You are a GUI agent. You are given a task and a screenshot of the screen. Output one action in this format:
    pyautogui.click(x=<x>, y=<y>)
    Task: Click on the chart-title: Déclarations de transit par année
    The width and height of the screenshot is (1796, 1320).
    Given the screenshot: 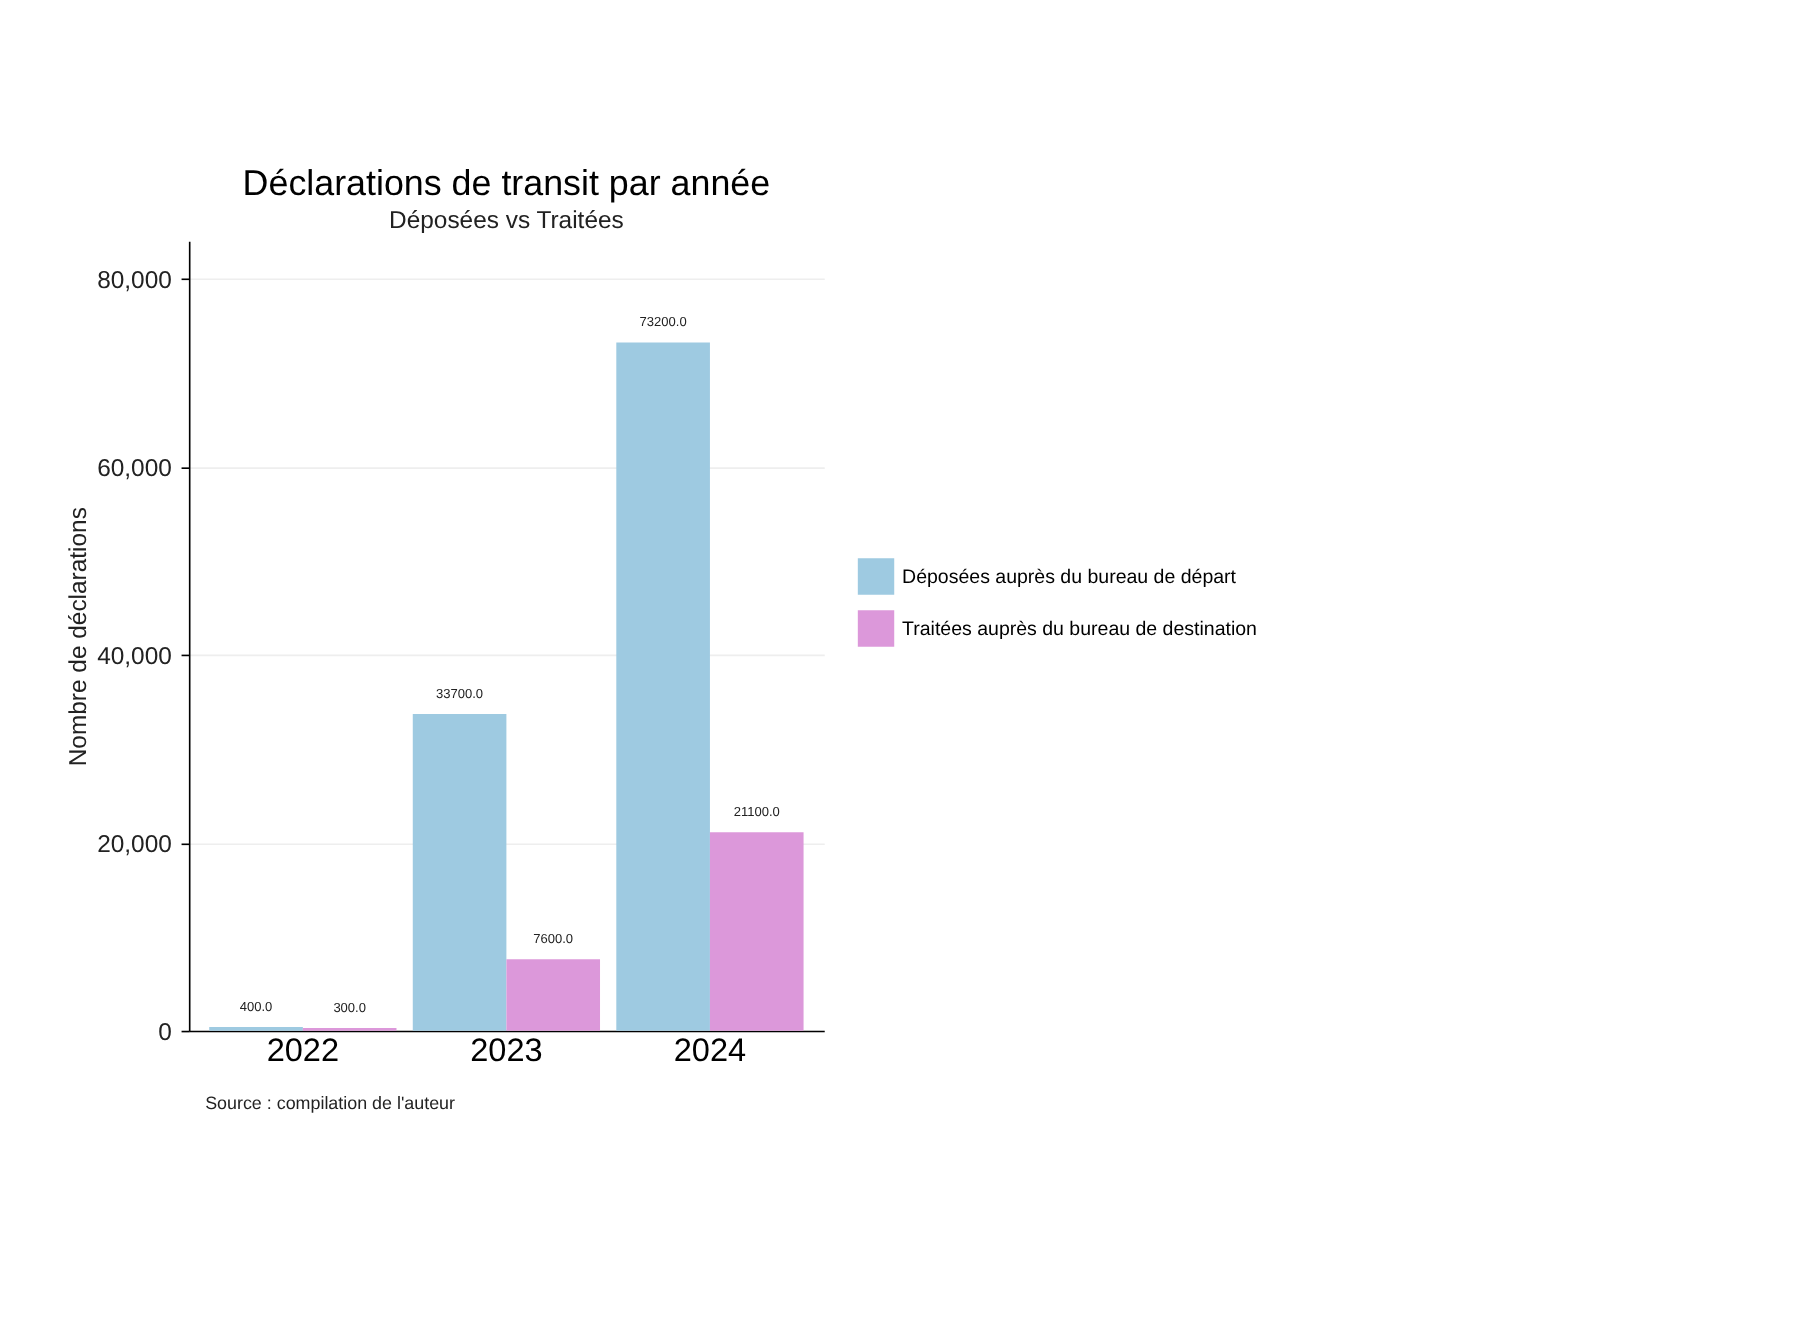 What is the action you would take?
    pyautogui.click(x=506, y=183)
    